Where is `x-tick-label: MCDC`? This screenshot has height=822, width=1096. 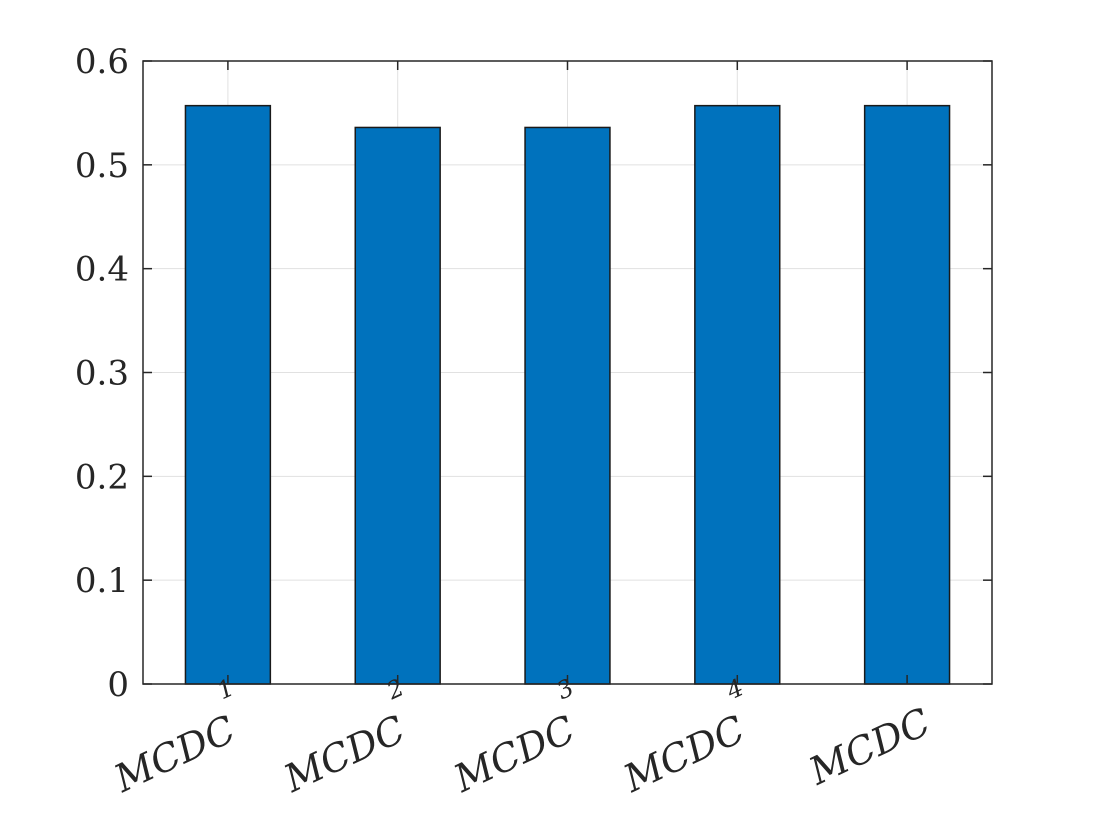
x-tick-label: MCDC is located at coordinates (869, 747).